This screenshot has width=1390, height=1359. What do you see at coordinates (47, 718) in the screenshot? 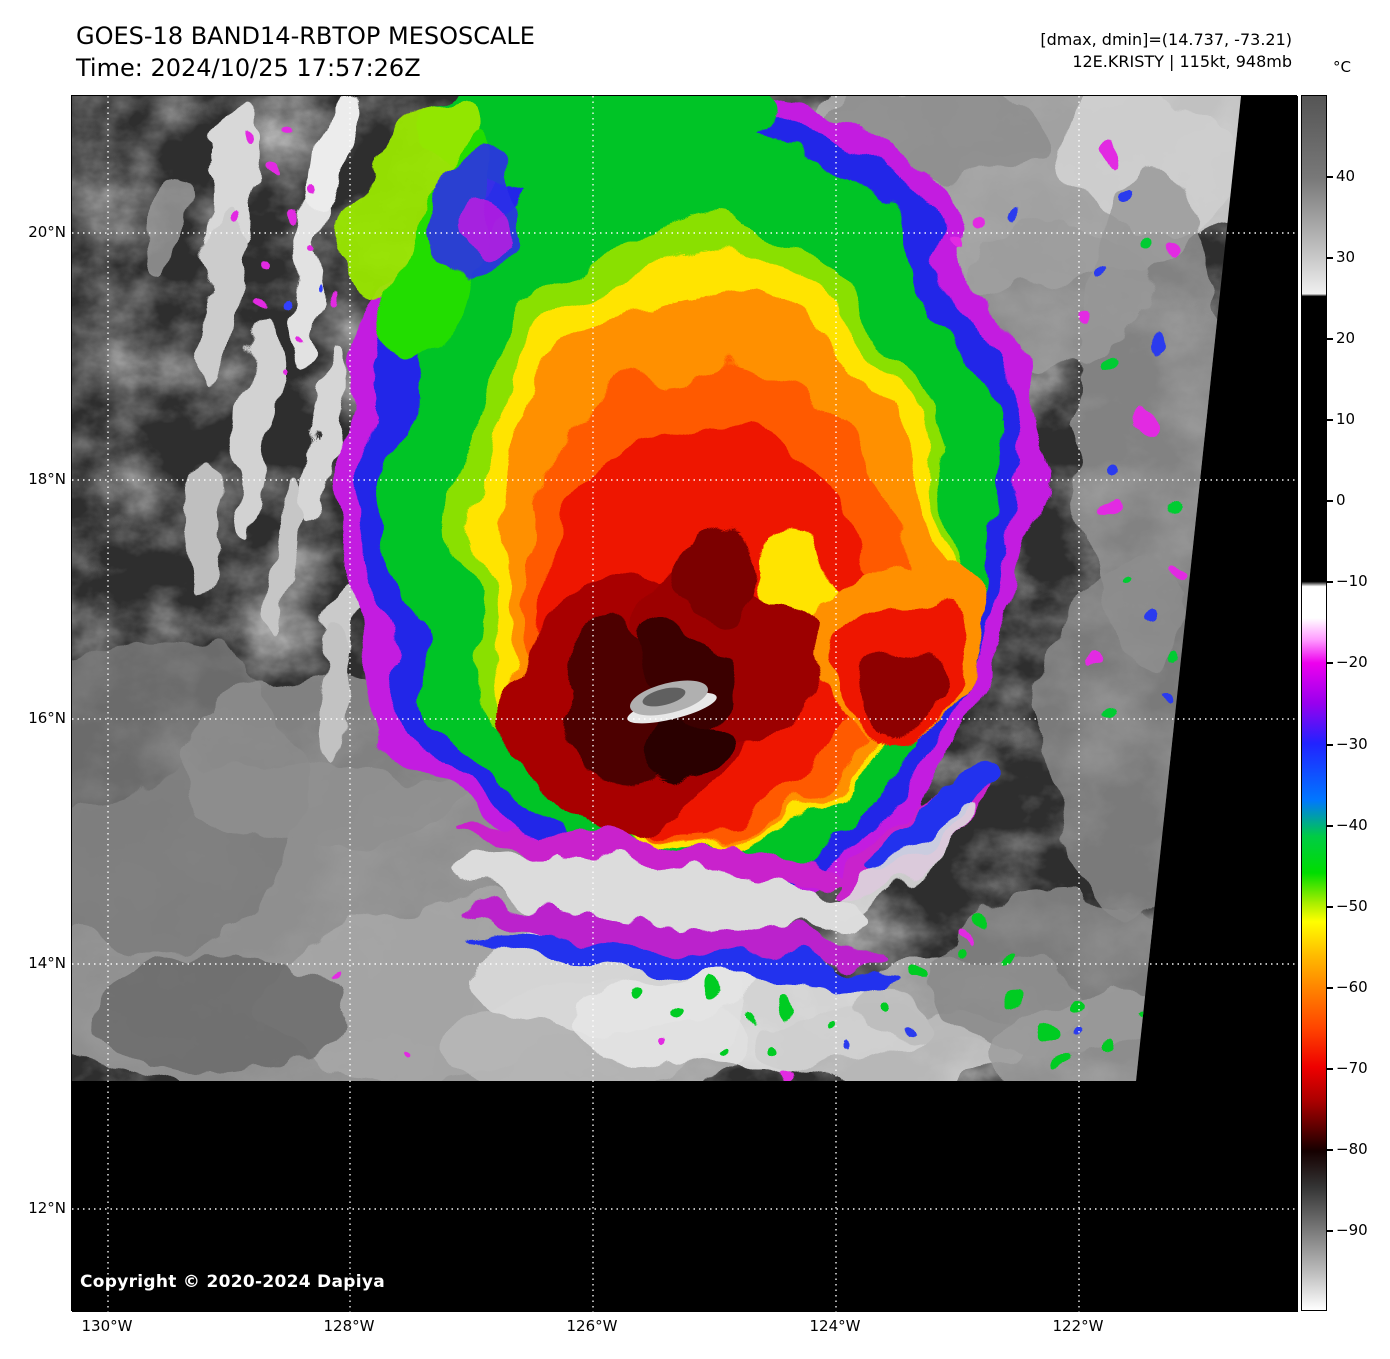
I see `lat-label-16n: 16°N` at bounding box center [47, 718].